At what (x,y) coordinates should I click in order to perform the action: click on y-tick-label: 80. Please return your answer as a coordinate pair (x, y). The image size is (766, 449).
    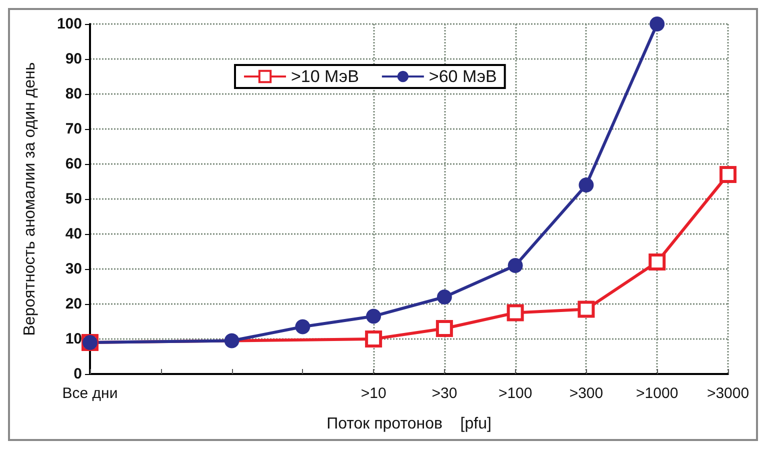
    Looking at the image, I should click on (73, 94).